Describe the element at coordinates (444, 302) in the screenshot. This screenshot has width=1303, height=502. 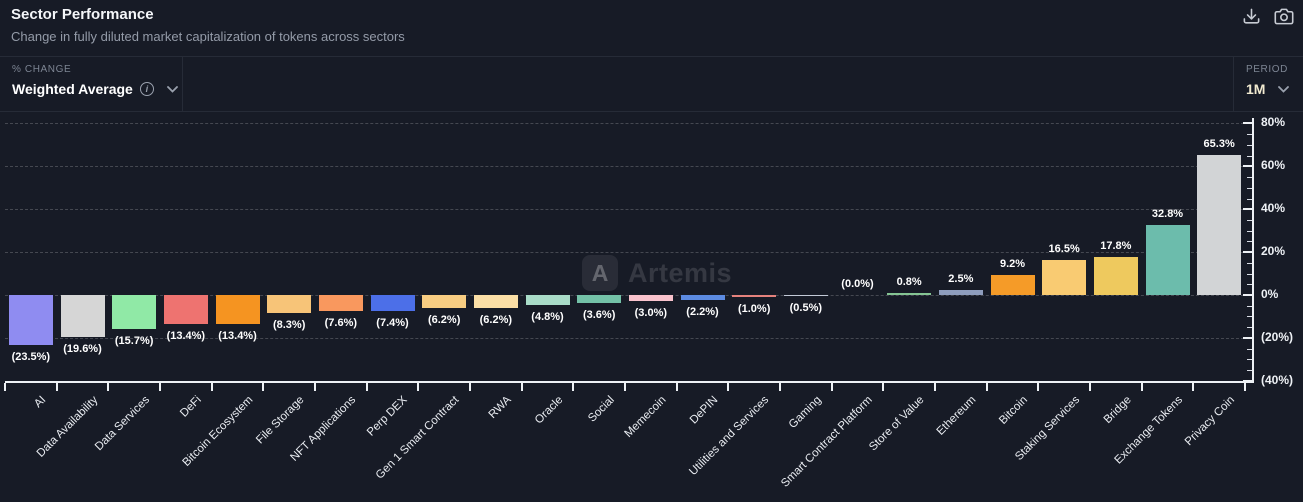
I see `bar-gen-1-smart-contract` at that location.